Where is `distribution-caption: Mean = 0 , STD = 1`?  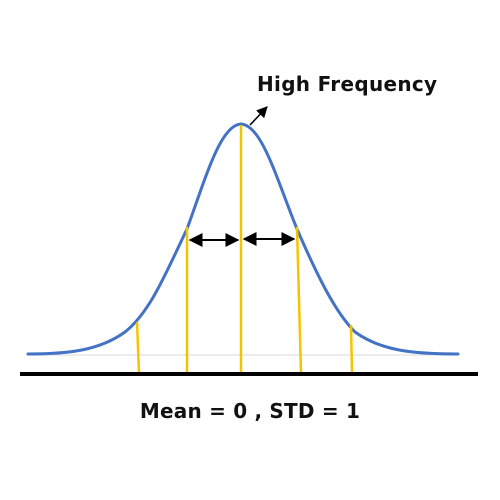
distribution-caption: Mean = 0 , STD = 1 is located at coordinates (250, 411).